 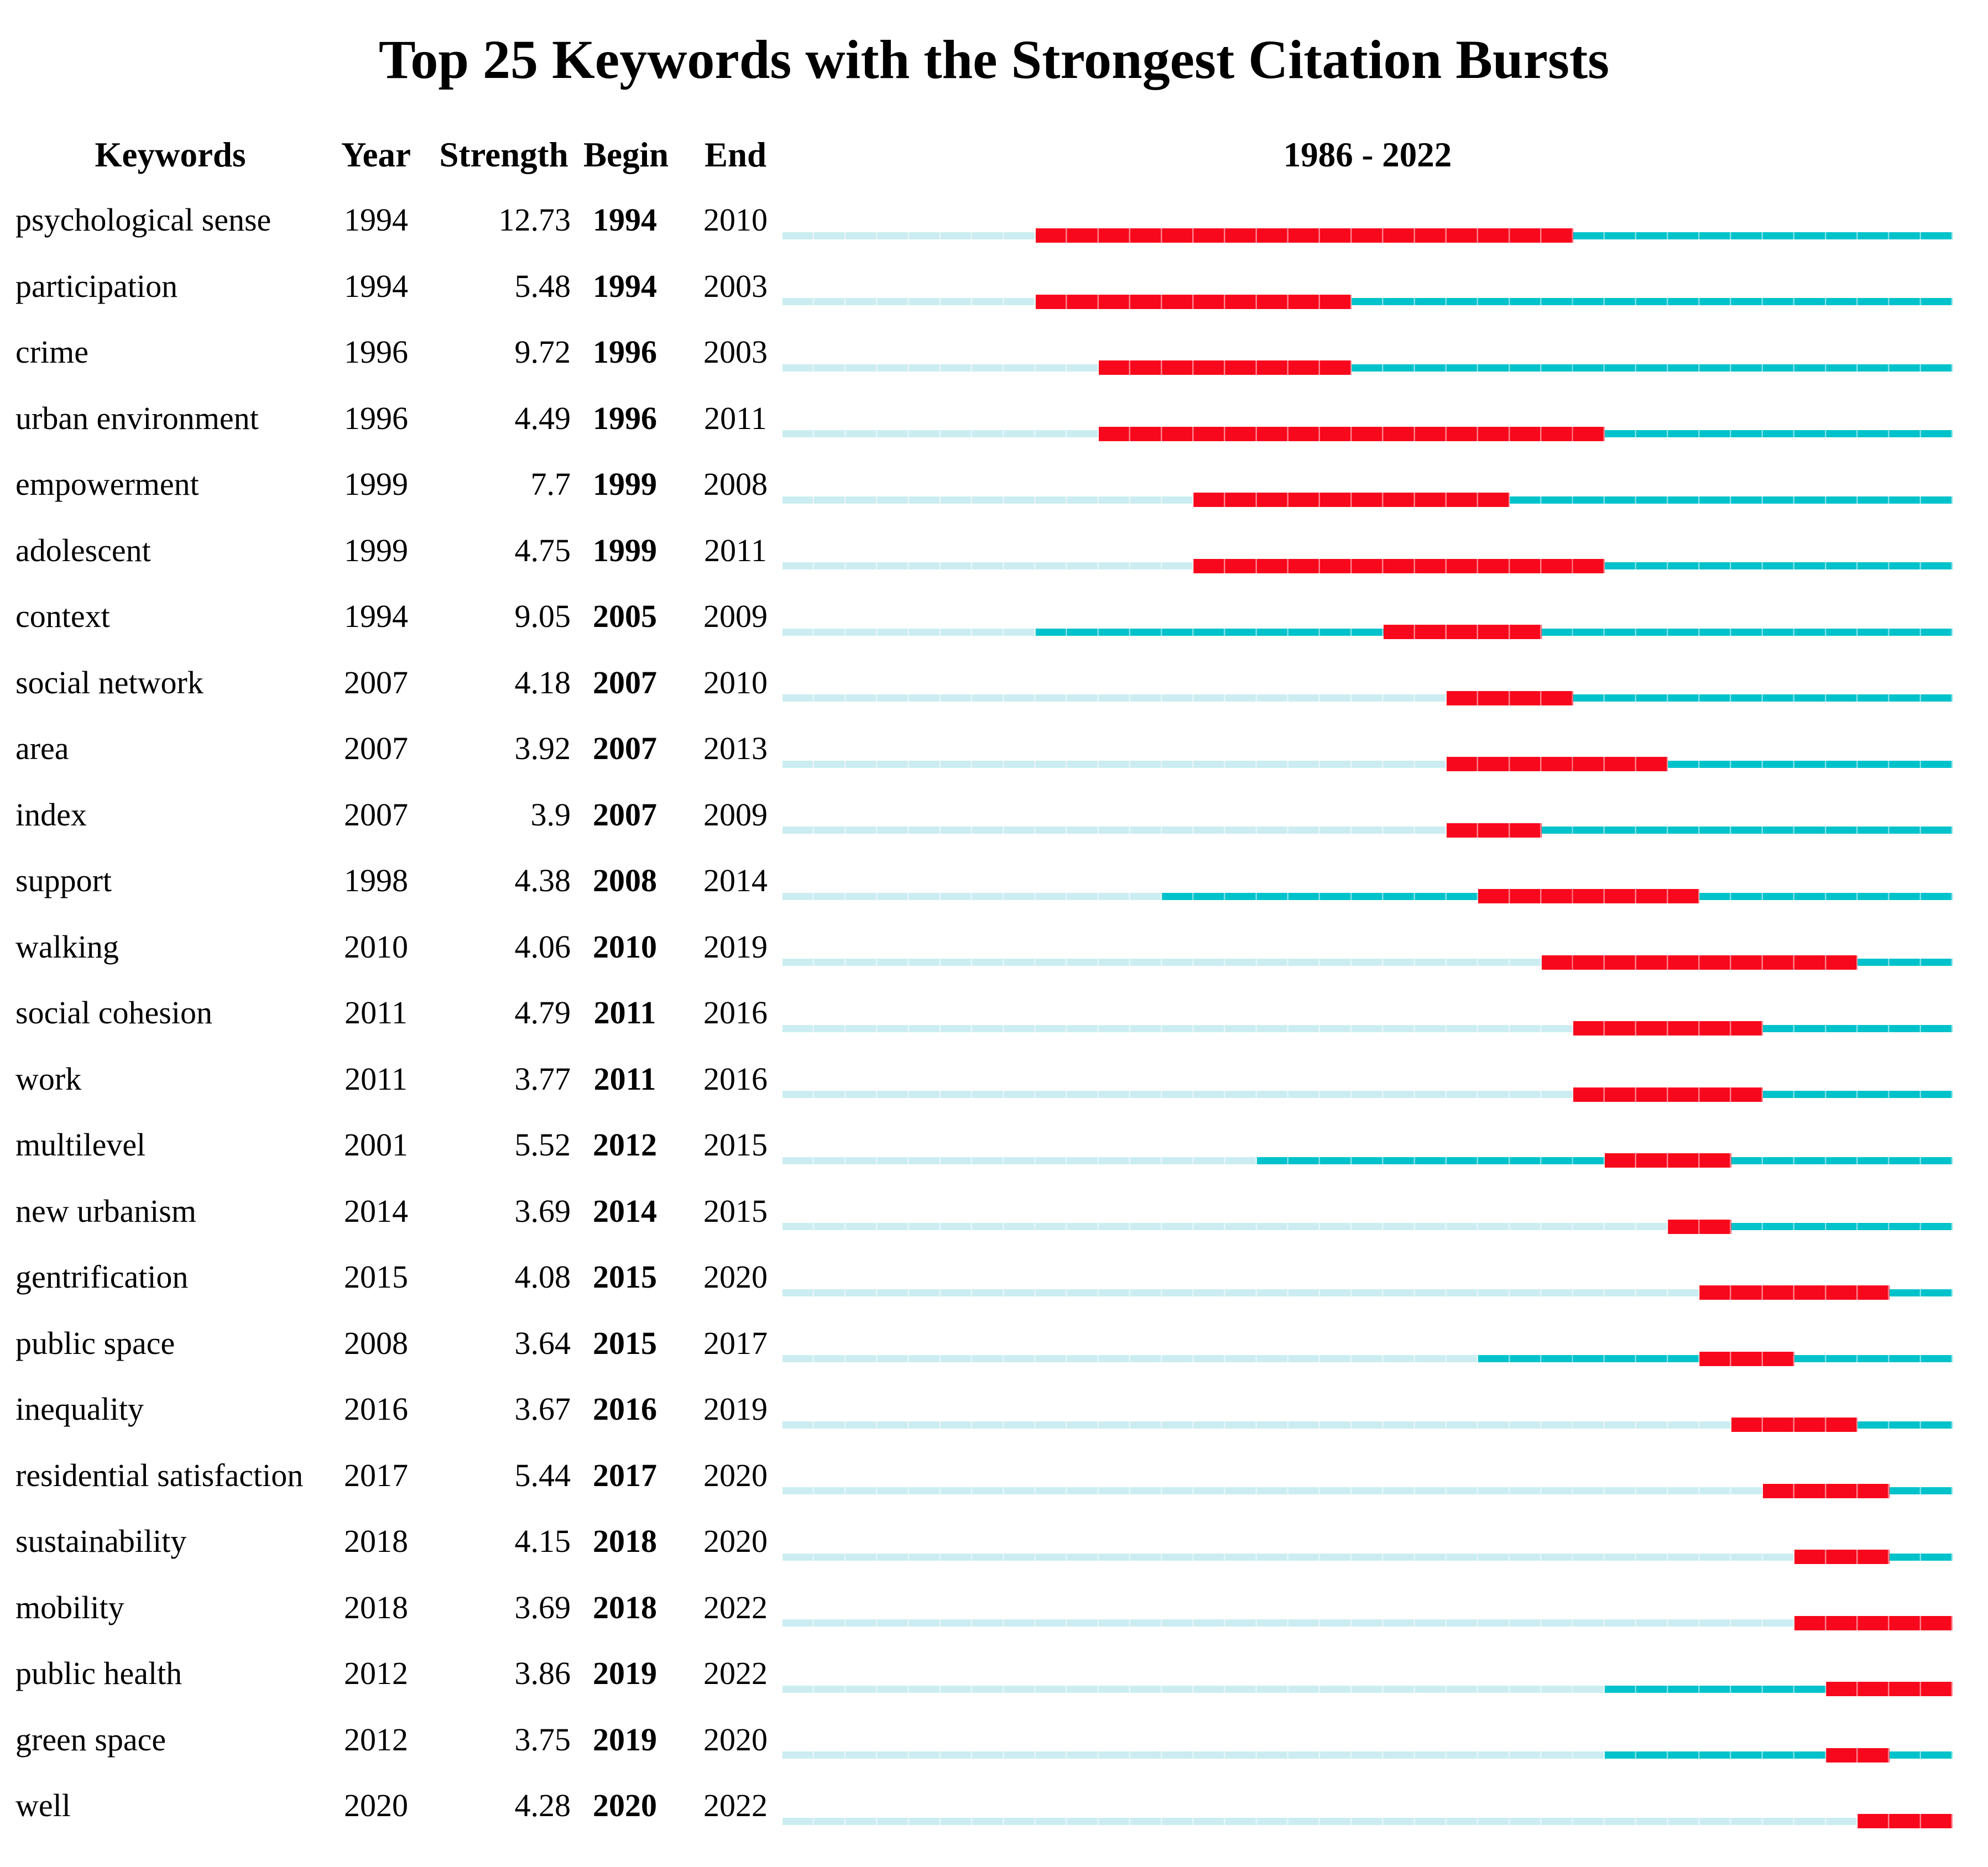 I want to click on end-cell: 2016, so click(x=736, y=1013).